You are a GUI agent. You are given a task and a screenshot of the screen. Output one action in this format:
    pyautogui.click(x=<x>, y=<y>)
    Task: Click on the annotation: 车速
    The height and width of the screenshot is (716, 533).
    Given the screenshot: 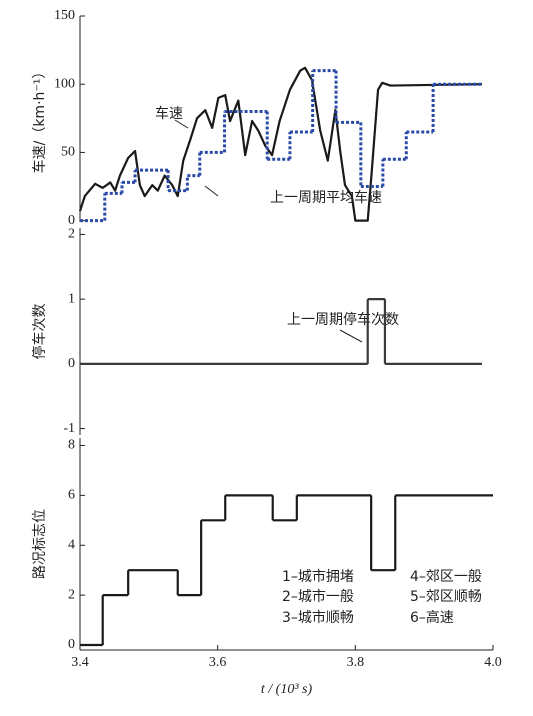 What is the action you would take?
    pyautogui.click(x=169, y=113)
    